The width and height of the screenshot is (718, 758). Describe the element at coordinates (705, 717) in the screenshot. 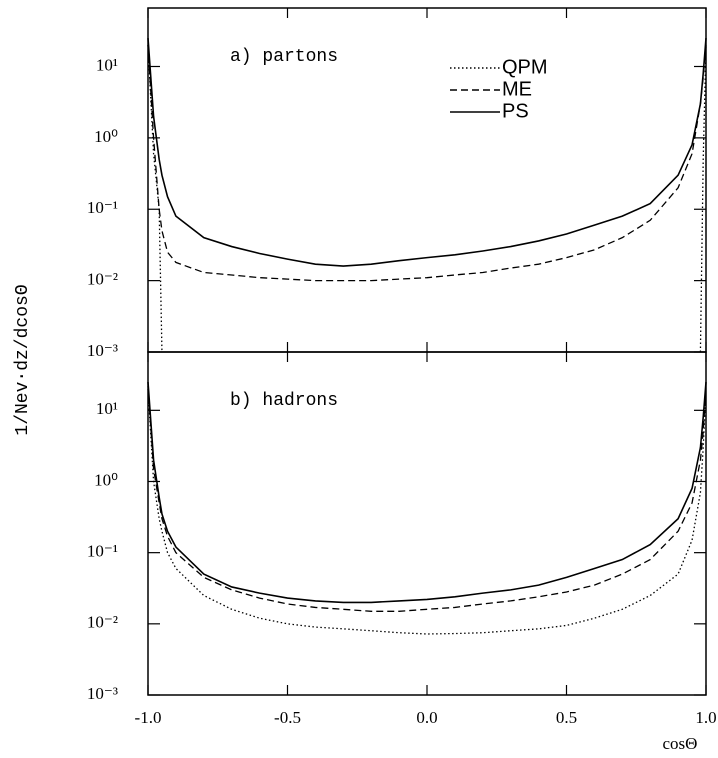

I see `x-tick-label: 1.0` at that location.